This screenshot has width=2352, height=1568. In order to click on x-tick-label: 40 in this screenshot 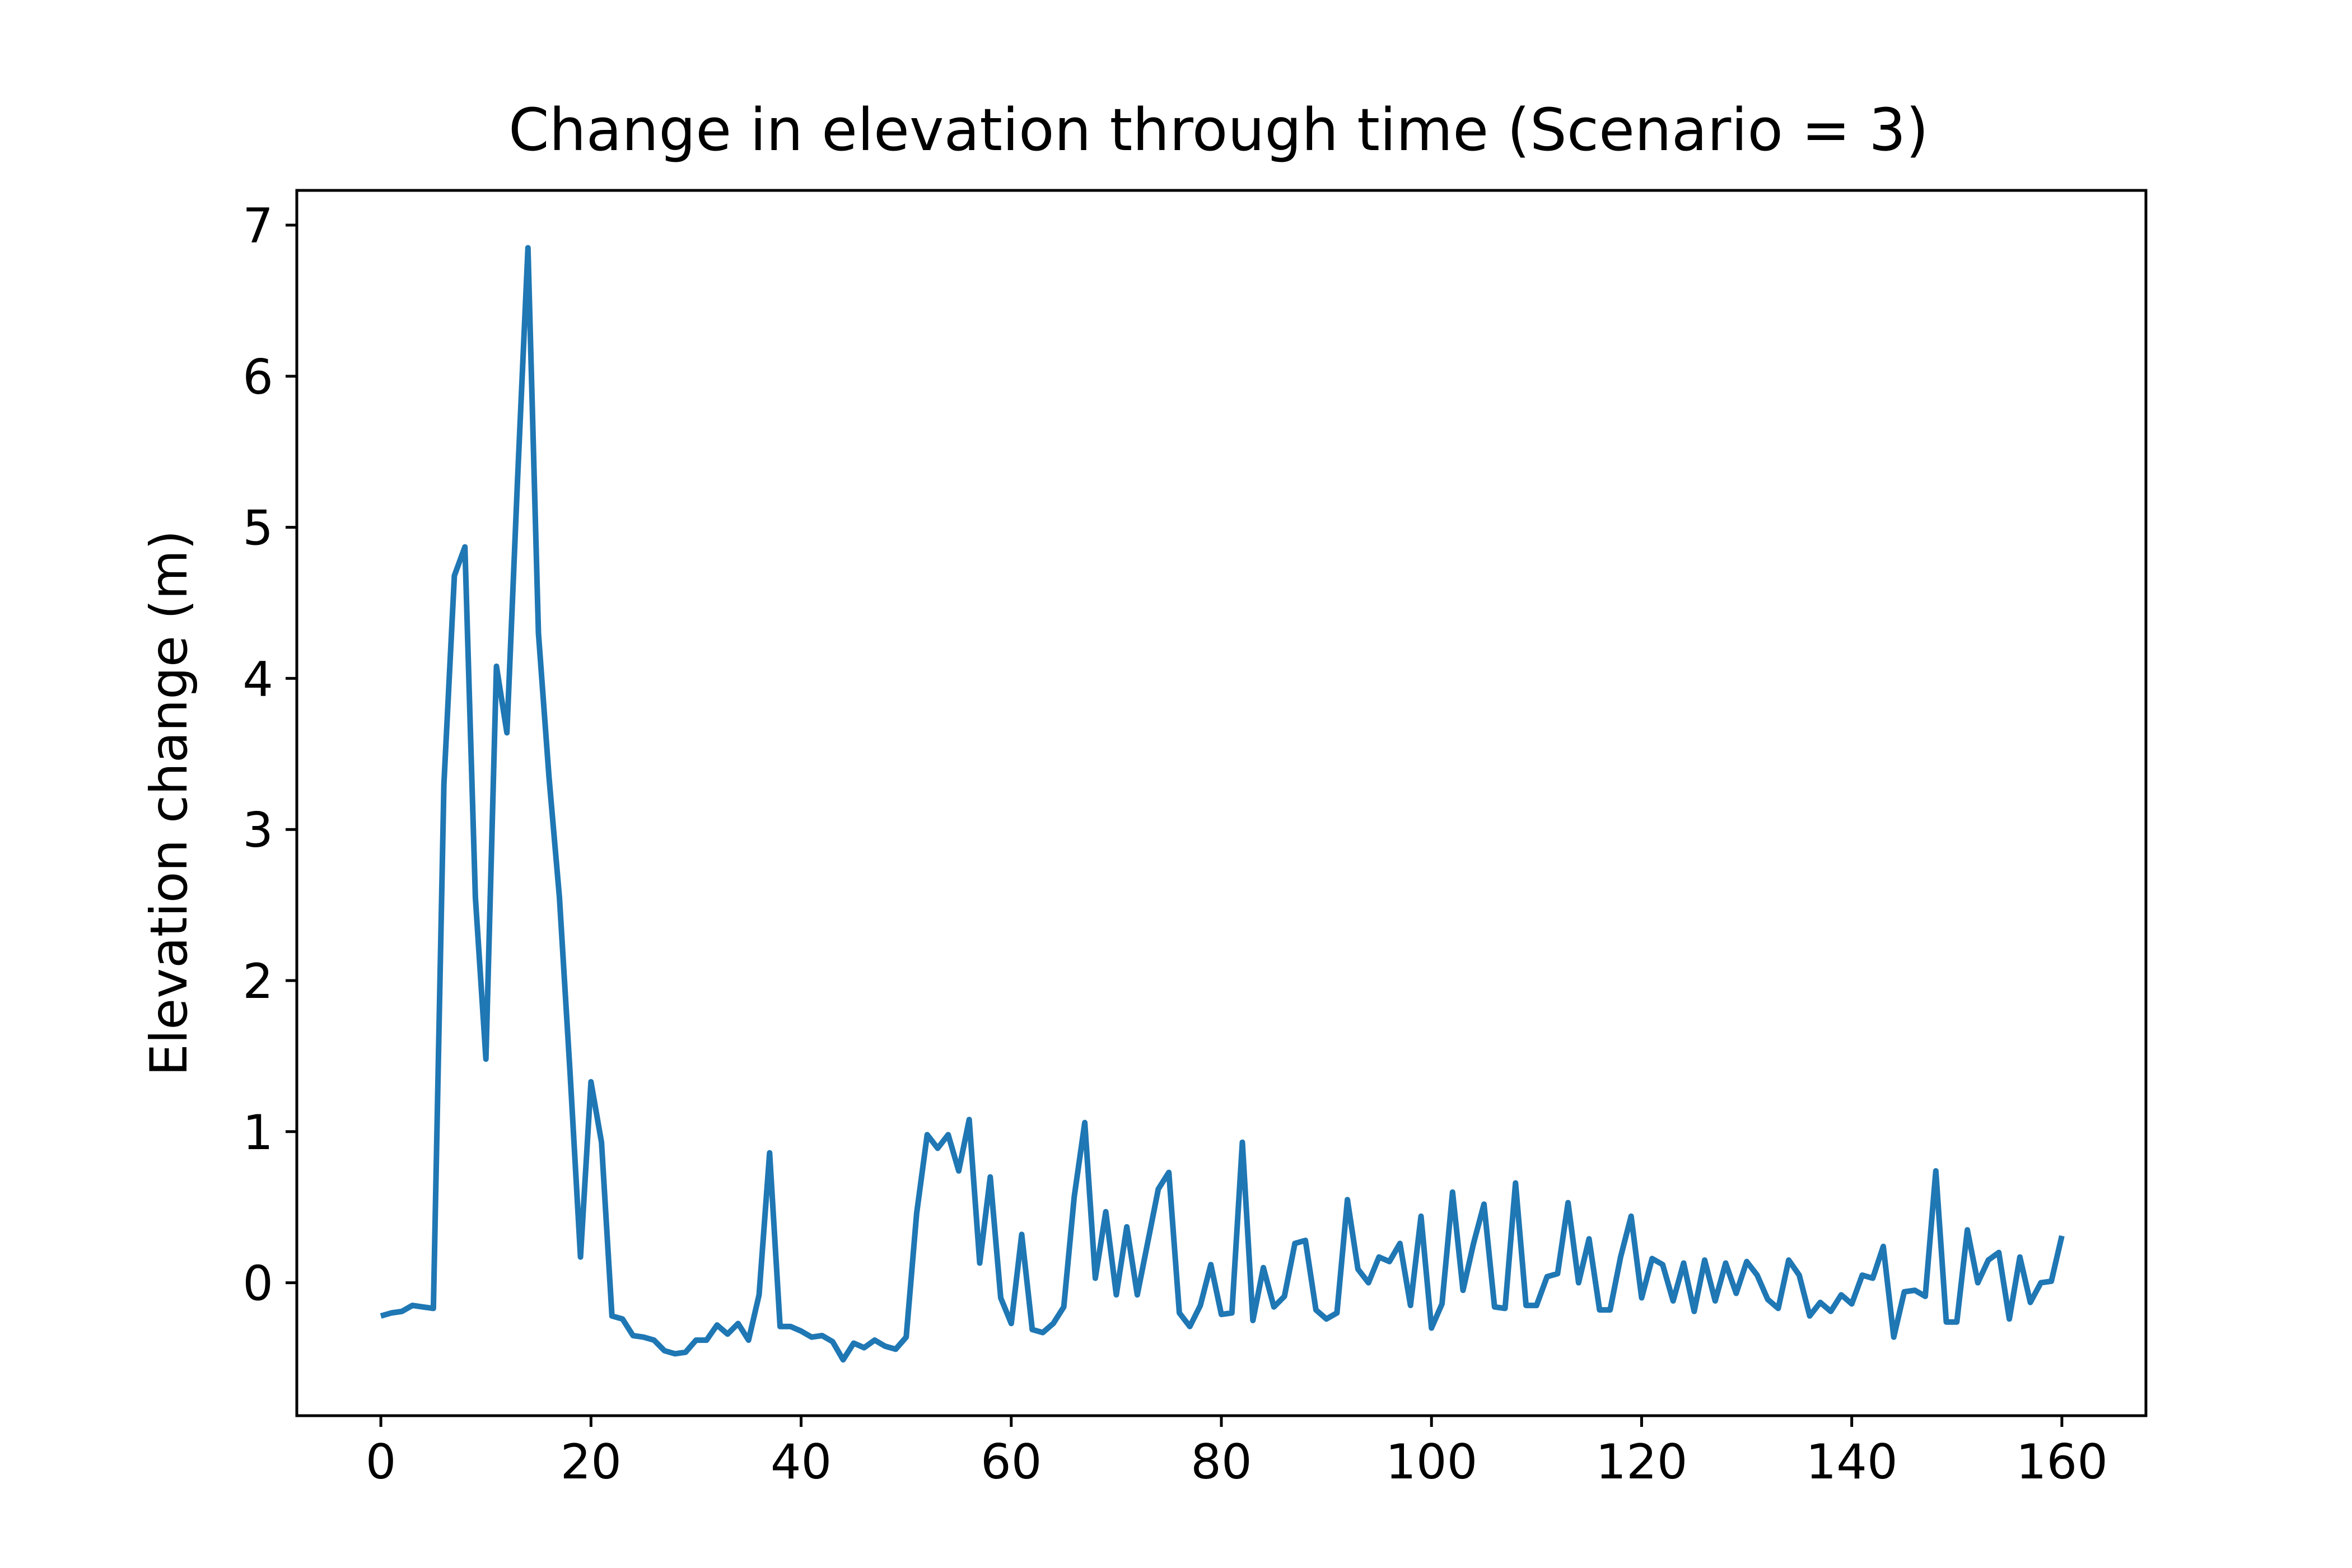, I will do `click(802, 1462)`.